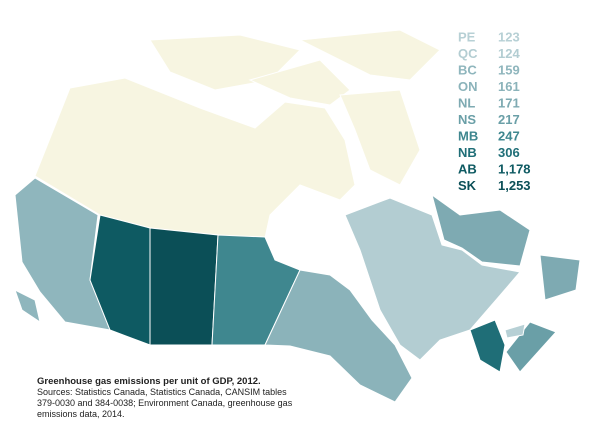 The height and width of the screenshot is (433, 600). I want to click on legend-code: MB, so click(468, 135).